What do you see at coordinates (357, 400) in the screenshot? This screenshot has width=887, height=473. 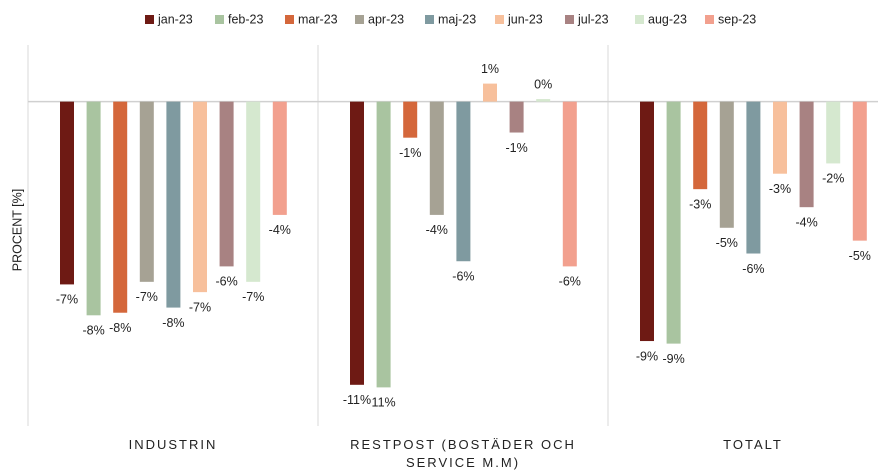 I see `data-label: -11%` at bounding box center [357, 400].